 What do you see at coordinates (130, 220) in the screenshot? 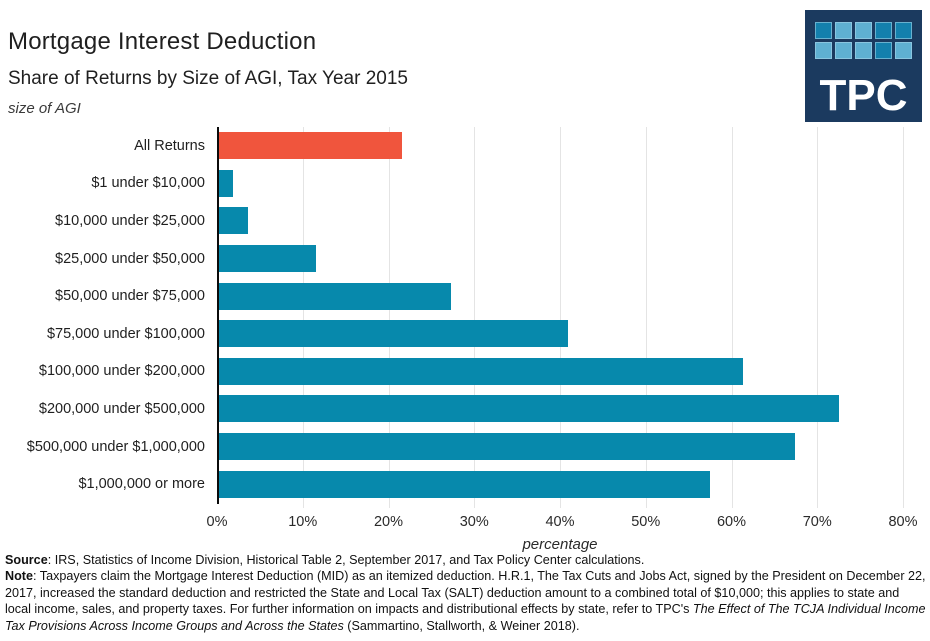
I see `category-label: $10,000 under $25,000` at bounding box center [130, 220].